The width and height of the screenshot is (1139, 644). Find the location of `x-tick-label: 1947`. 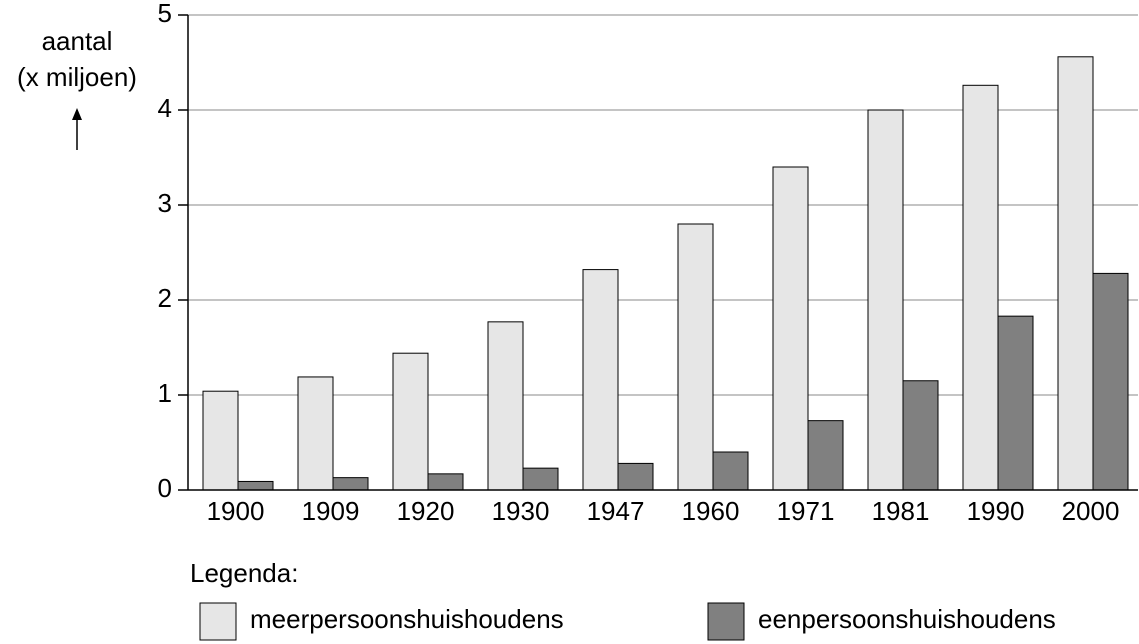

x-tick-label: 1947 is located at coordinates (616, 511).